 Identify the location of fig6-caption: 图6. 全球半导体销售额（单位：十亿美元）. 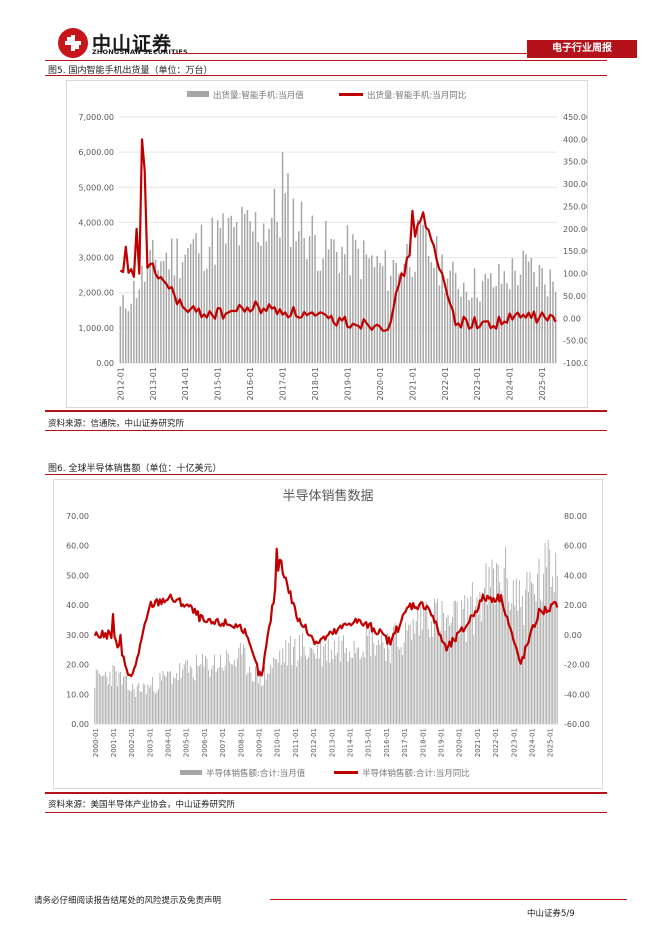
(135, 469).